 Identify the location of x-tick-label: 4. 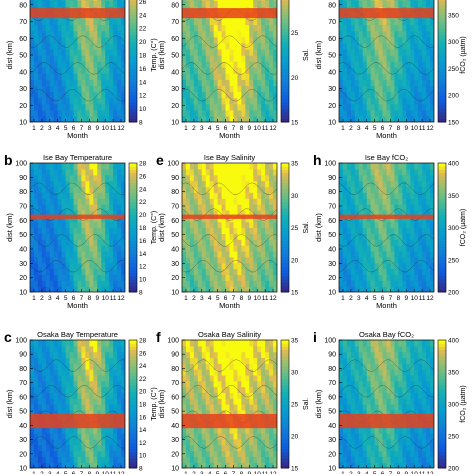
(58, 472).